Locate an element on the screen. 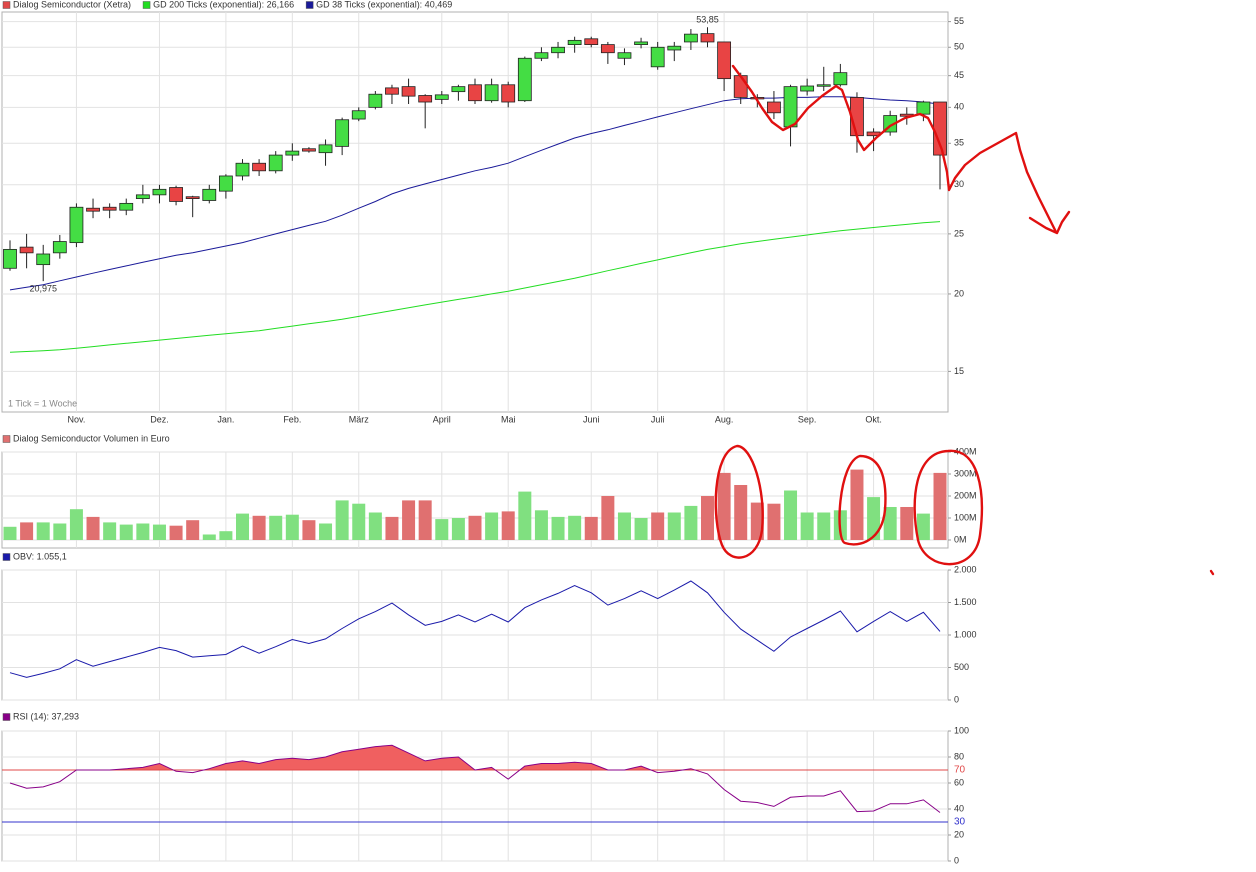  x-tick-label: Juli is located at coordinates (658, 419).